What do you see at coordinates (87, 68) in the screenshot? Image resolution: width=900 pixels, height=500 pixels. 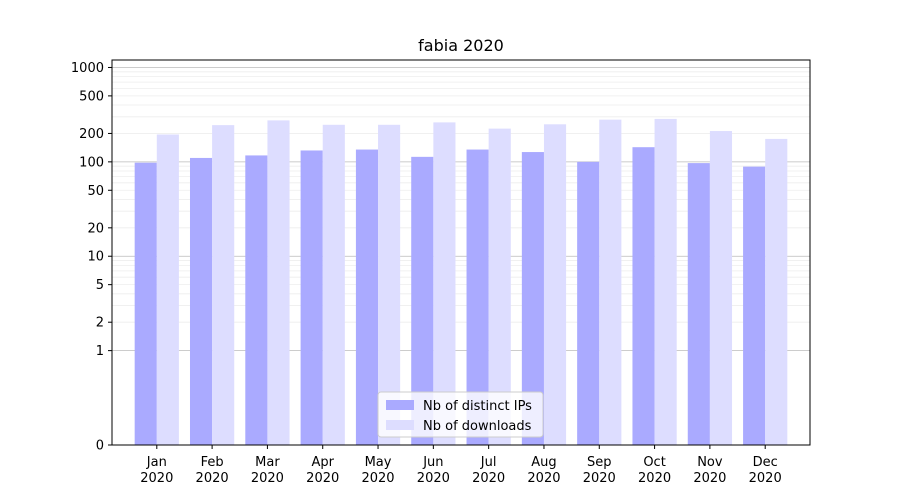 I see `y-tick-label: 1000` at bounding box center [87, 68].